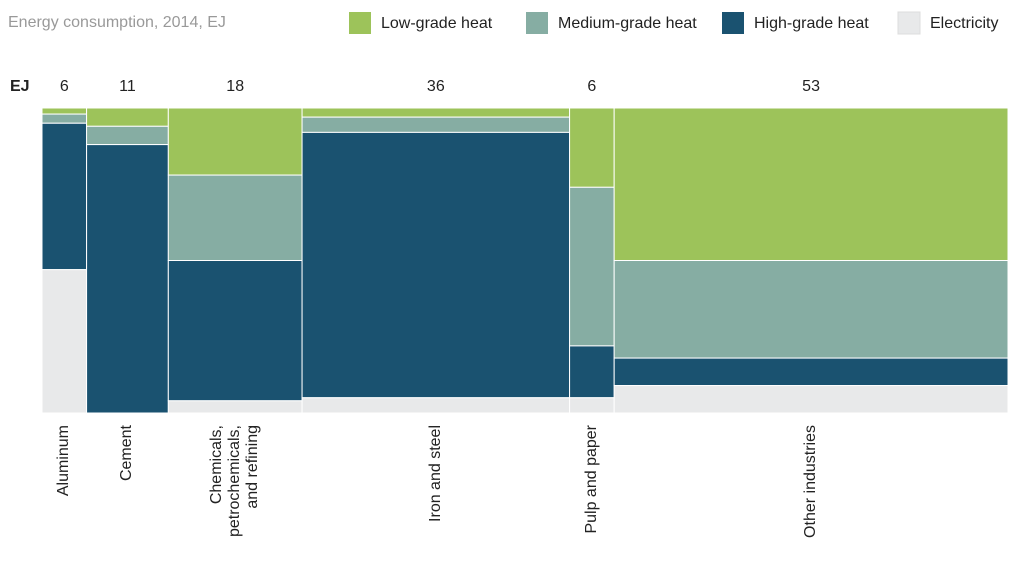  Describe the element at coordinates (964, 23) in the screenshot. I see `legend-label: Electricity` at that location.